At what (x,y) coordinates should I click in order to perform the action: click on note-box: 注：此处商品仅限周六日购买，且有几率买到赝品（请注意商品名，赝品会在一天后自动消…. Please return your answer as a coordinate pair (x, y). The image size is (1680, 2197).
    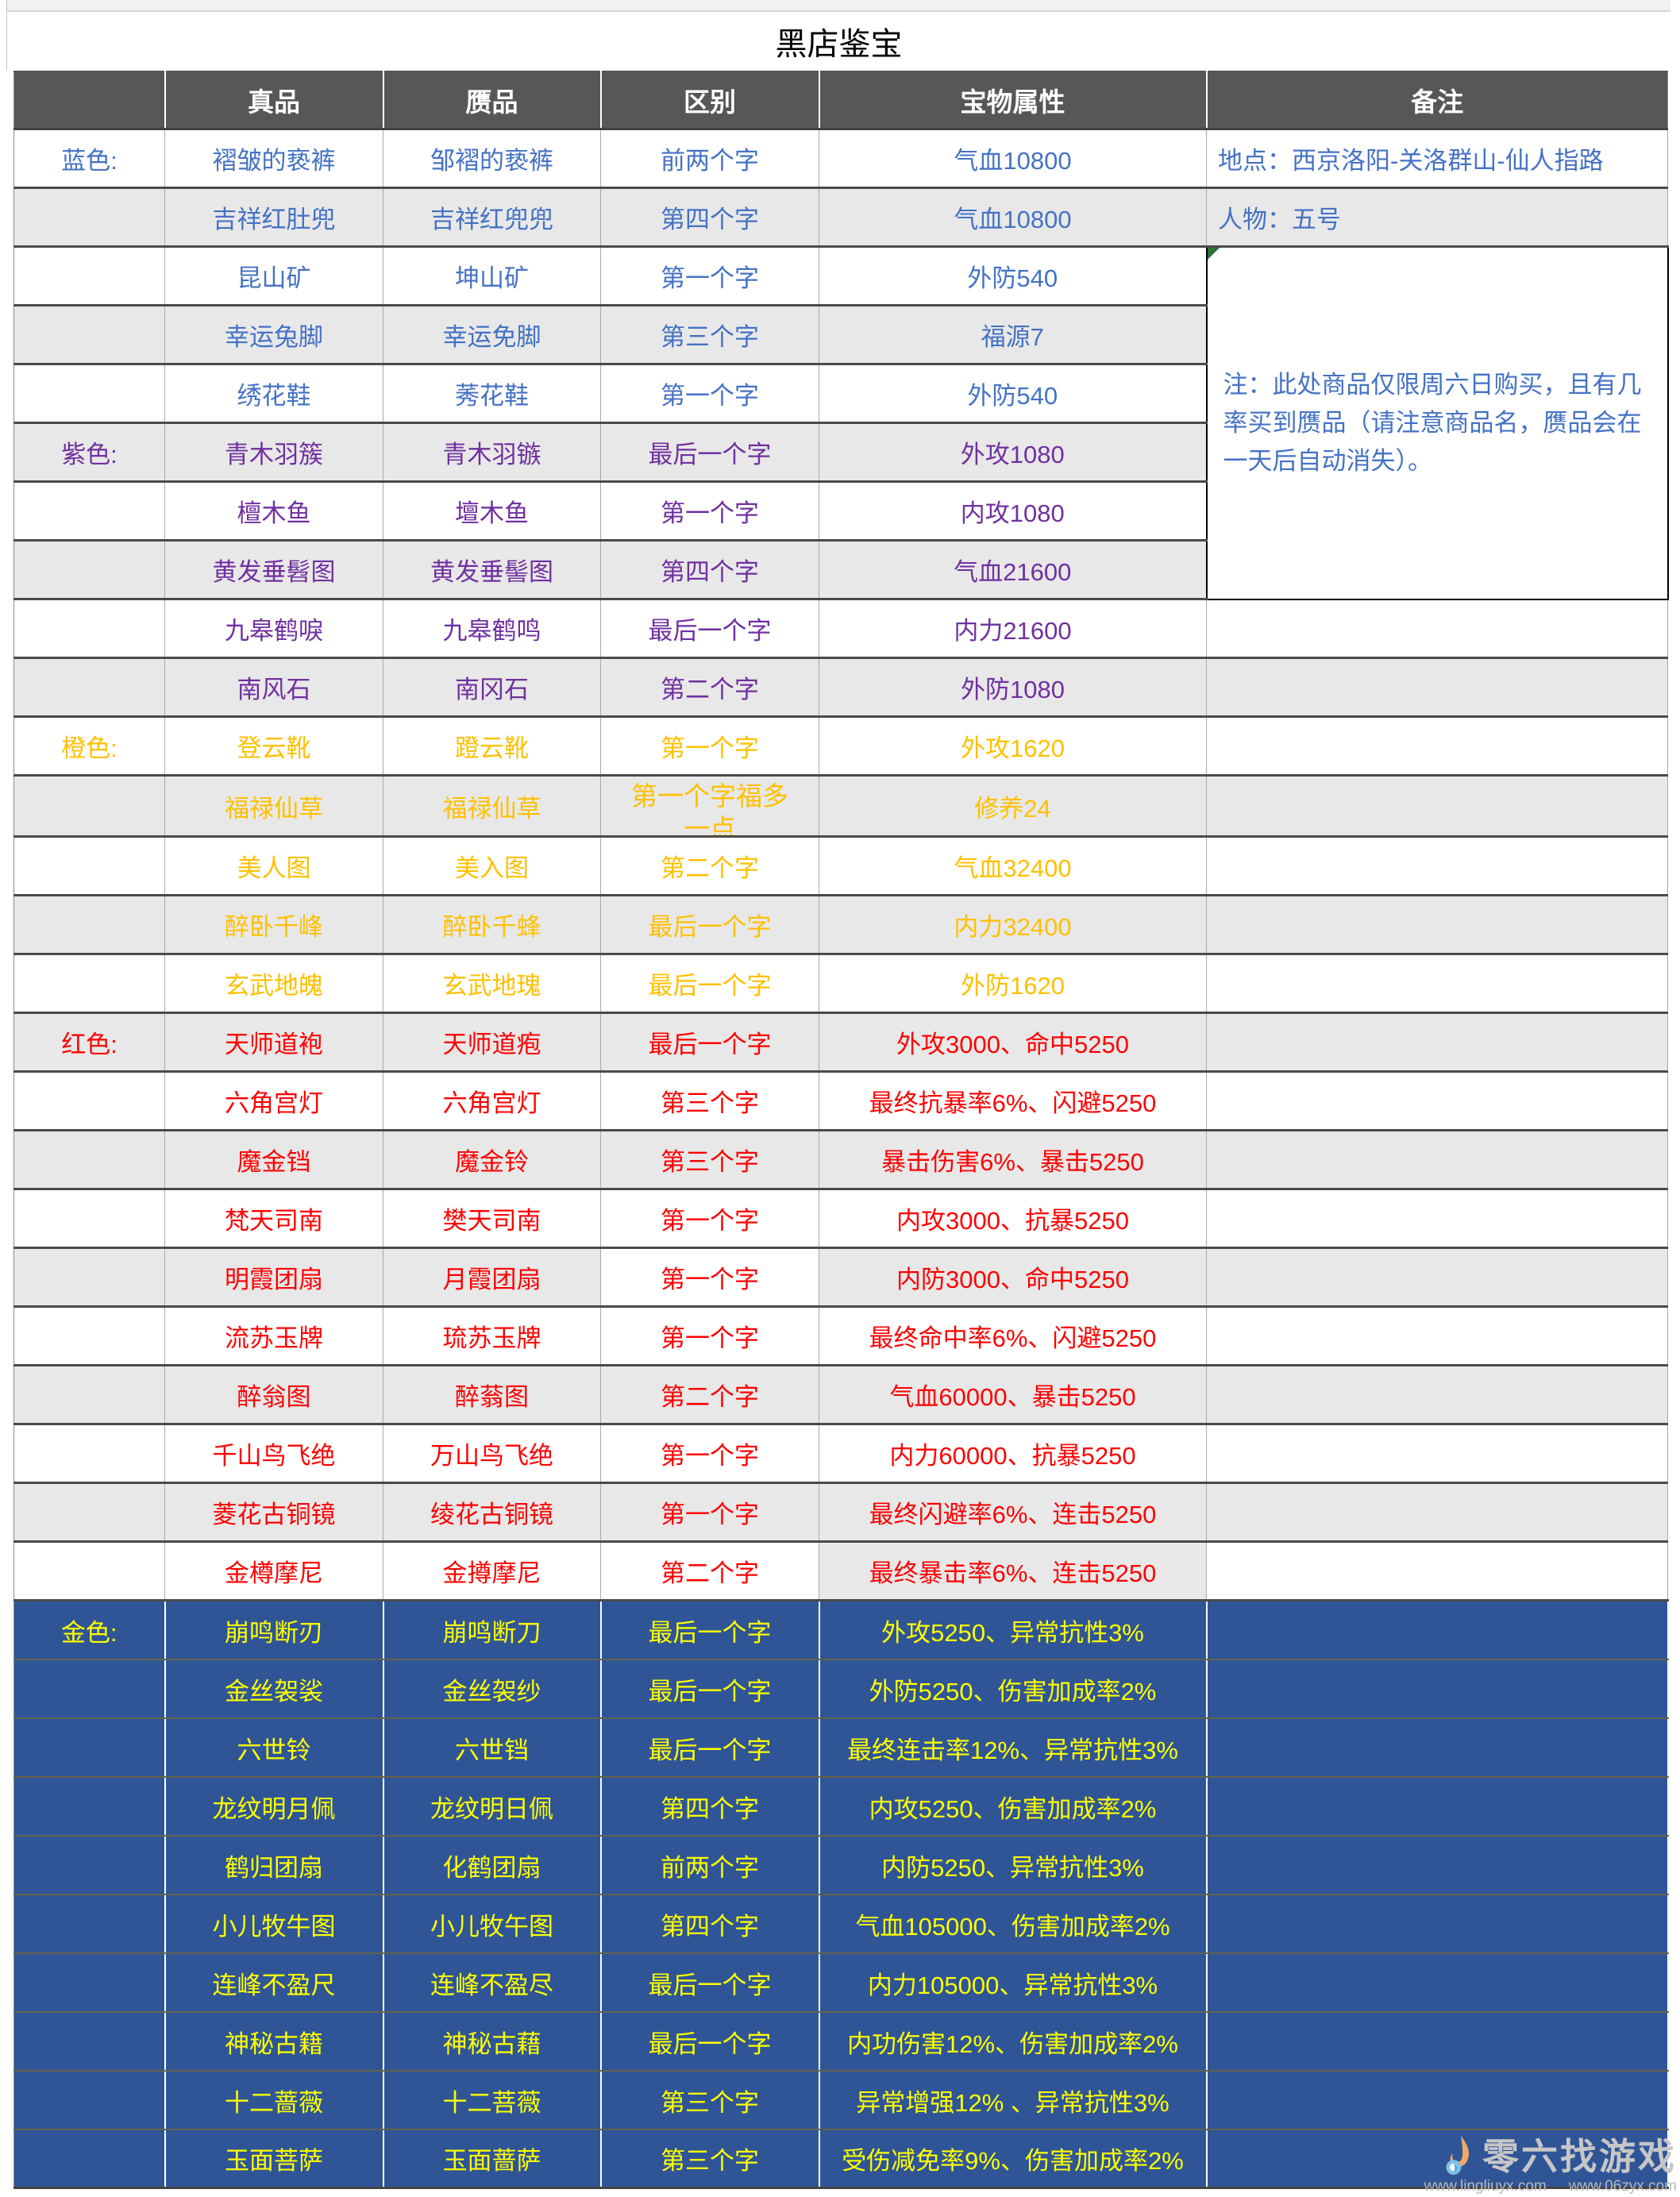
    Looking at the image, I should click on (1437, 422).